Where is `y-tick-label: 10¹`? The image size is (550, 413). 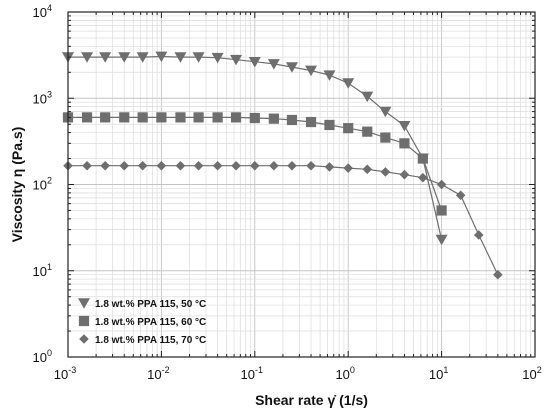
y-tick-label: 10¹ is located at coordinates (42, 270).